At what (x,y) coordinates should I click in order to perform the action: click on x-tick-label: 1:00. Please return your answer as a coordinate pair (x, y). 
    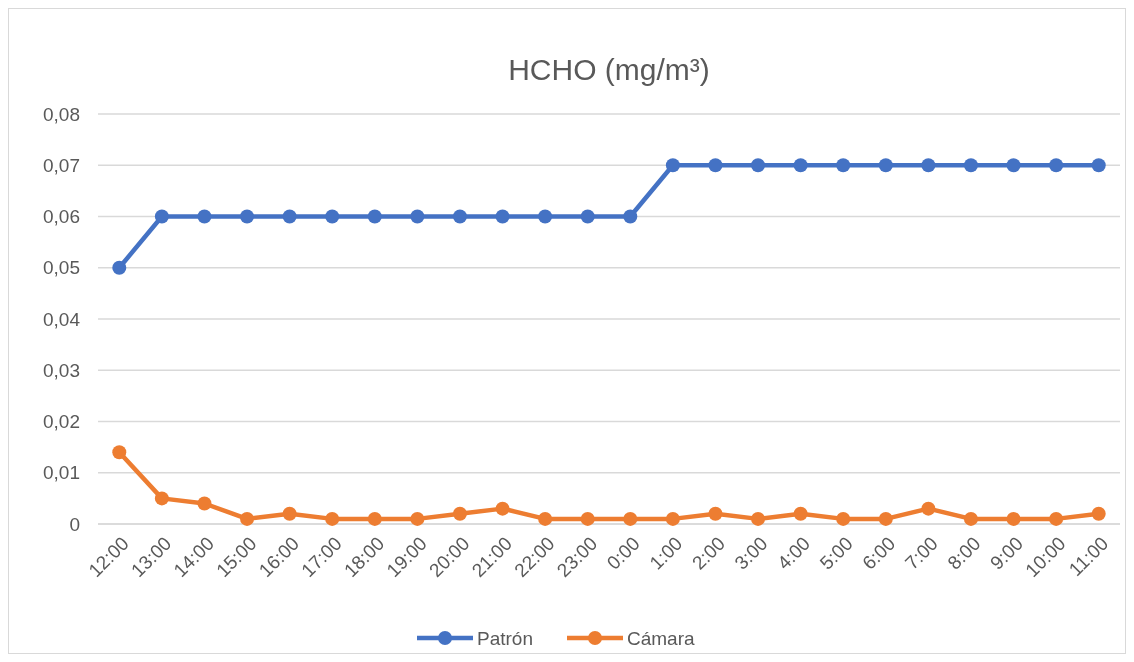
    Looking at the image, I should click on (666, 553).